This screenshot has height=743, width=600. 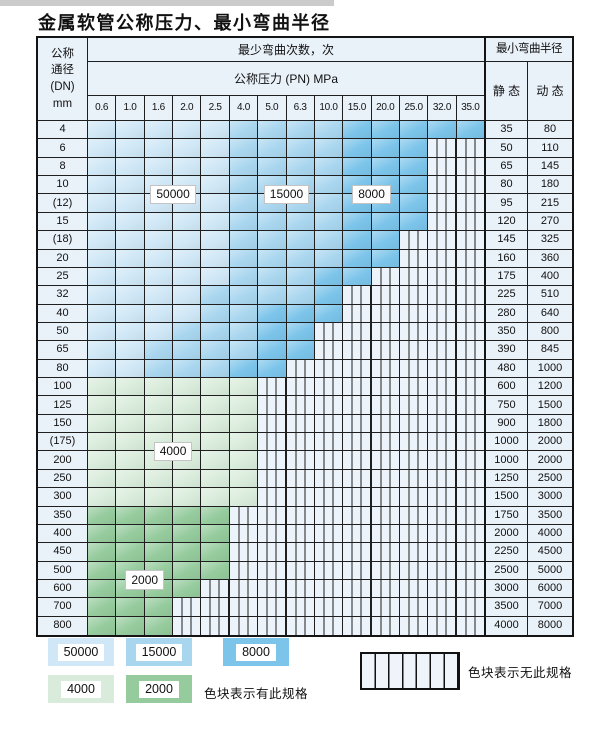 I want to click on dynamic-value-cell: 1200, so click(x=550, y=387).